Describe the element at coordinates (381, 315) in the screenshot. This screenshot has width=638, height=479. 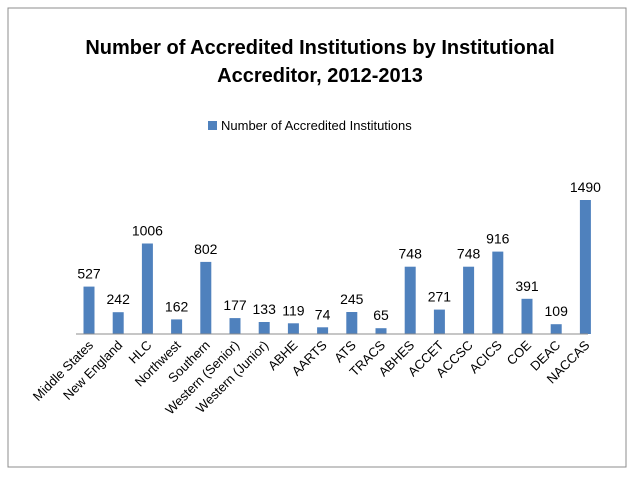
I see `data-label: 65` at that location.